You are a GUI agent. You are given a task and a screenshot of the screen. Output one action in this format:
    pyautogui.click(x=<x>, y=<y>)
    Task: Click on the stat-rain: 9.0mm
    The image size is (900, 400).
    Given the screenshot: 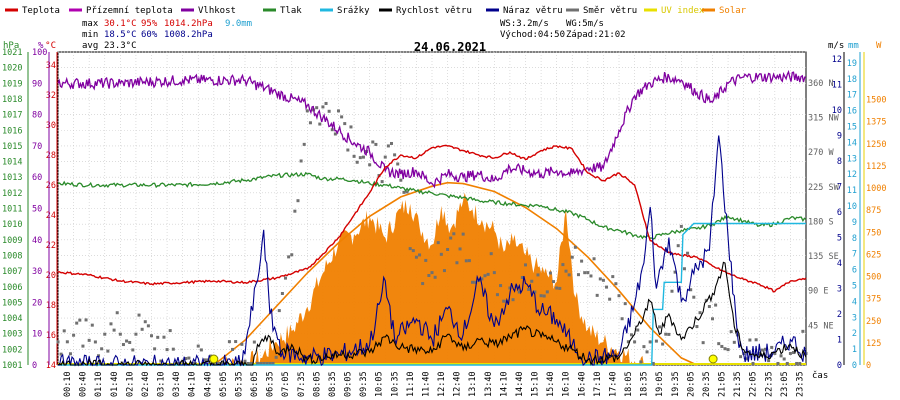 What is the action you would take?
    pyautogui.click(x=238, y=24)
    